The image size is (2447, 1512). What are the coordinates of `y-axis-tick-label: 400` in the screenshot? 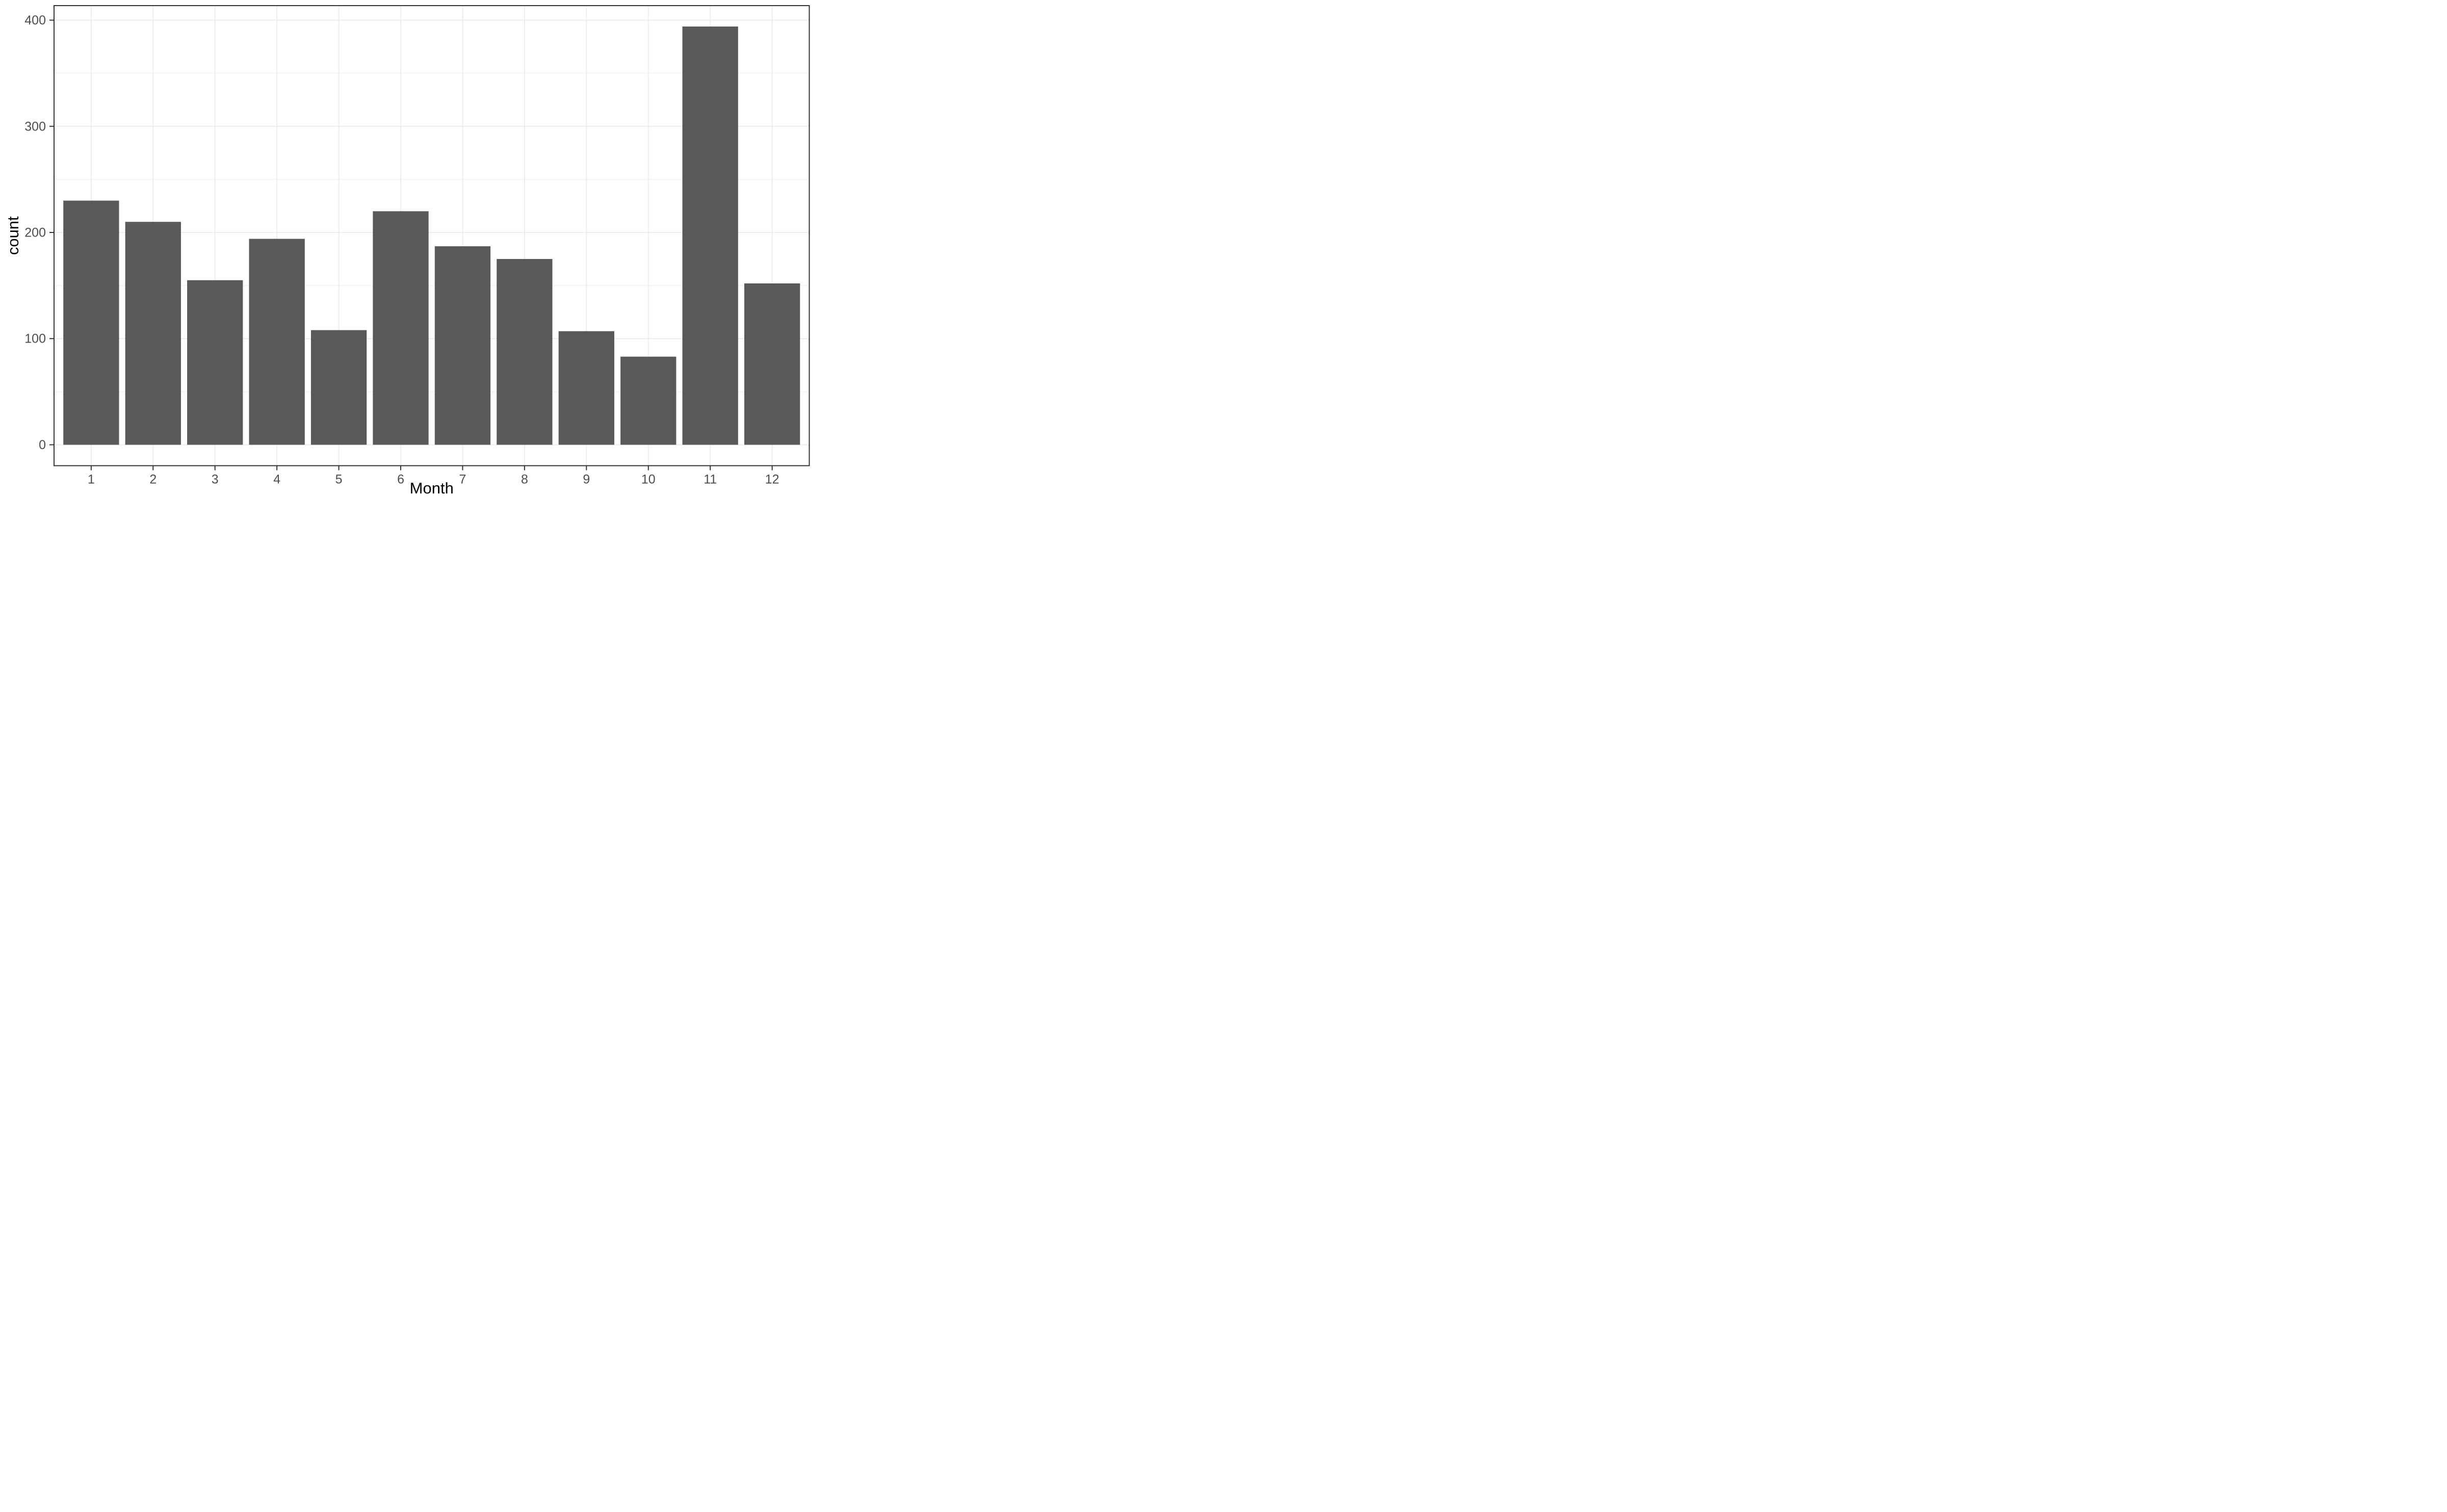 It's located at (35, 20).